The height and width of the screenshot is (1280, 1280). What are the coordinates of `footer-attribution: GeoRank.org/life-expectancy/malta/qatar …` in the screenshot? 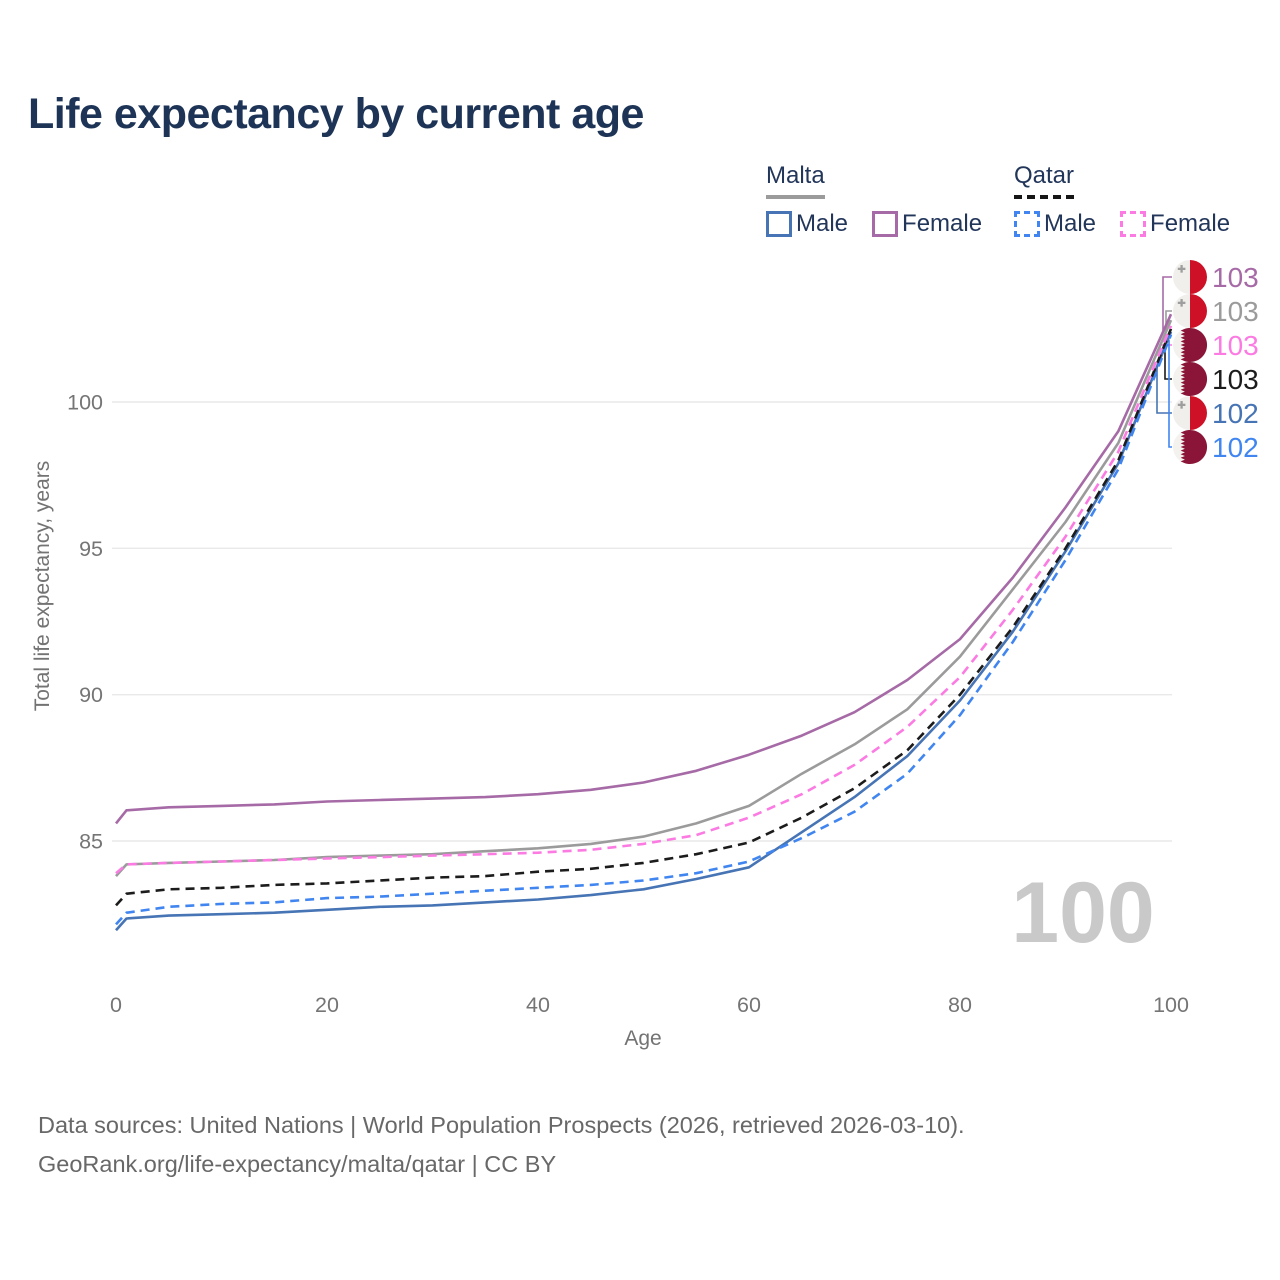 It's located at (297, 1164).